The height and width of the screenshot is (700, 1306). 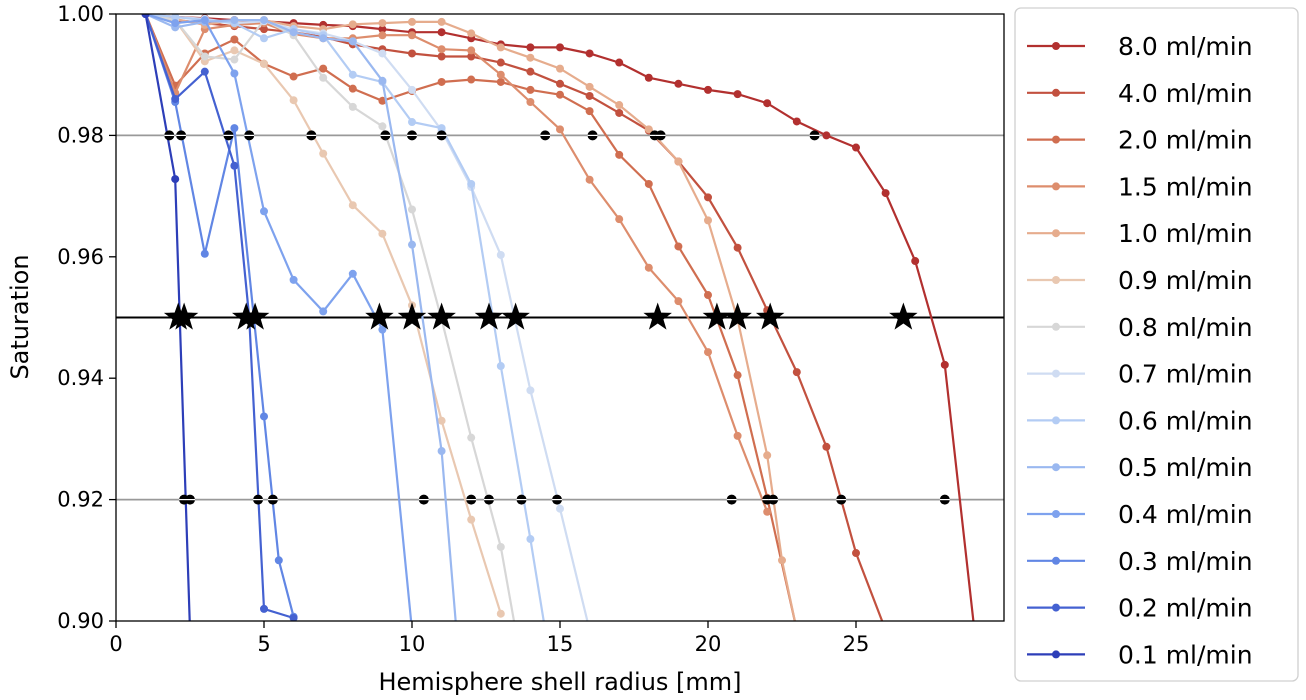 I want to click on legend-label: 0.3 ml/min, so click(x=1185, y=561).